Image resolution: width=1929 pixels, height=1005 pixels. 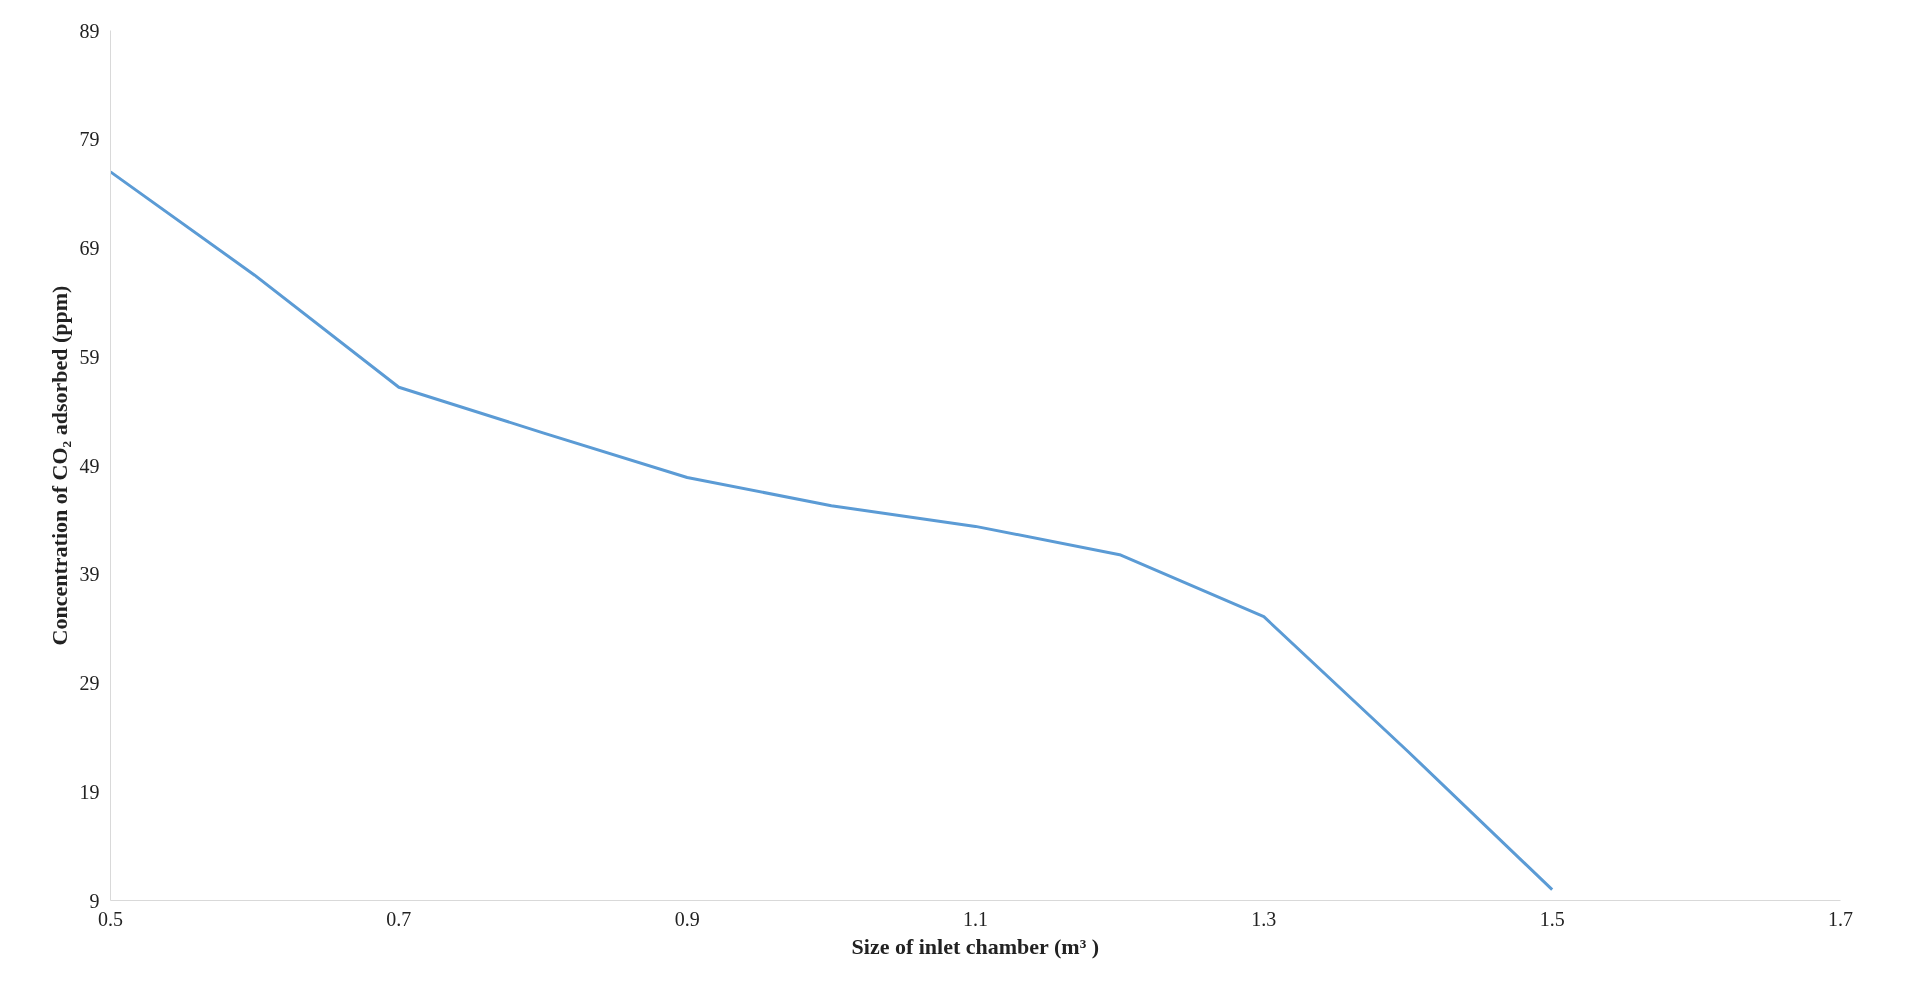 I want to click on x-tick-label: 1.7, so click(x=1840, y=918).